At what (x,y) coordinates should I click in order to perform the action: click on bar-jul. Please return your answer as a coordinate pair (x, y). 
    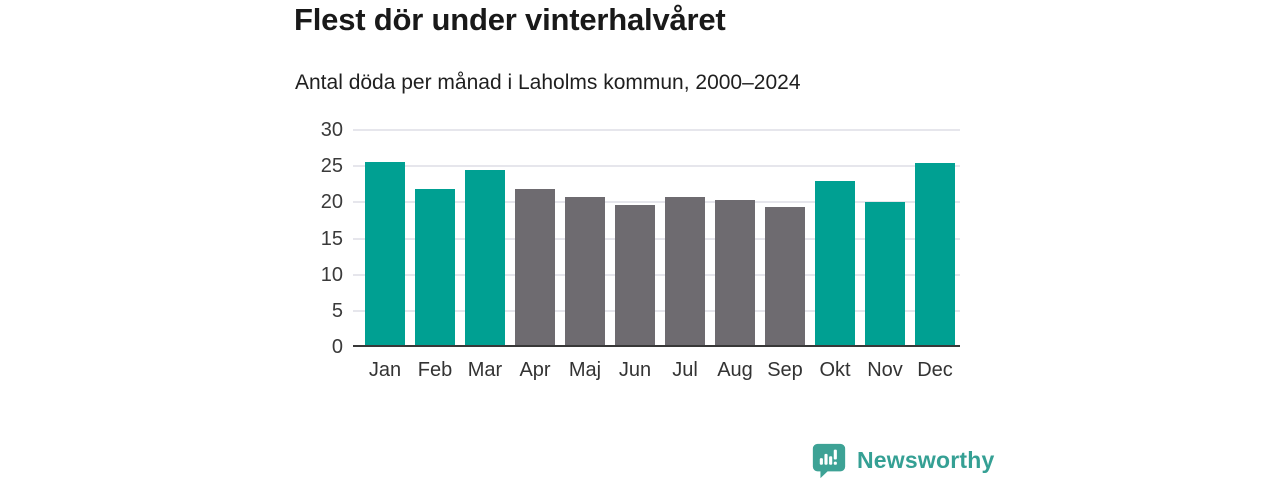
    Looking at the image, I should click on (685, 270).